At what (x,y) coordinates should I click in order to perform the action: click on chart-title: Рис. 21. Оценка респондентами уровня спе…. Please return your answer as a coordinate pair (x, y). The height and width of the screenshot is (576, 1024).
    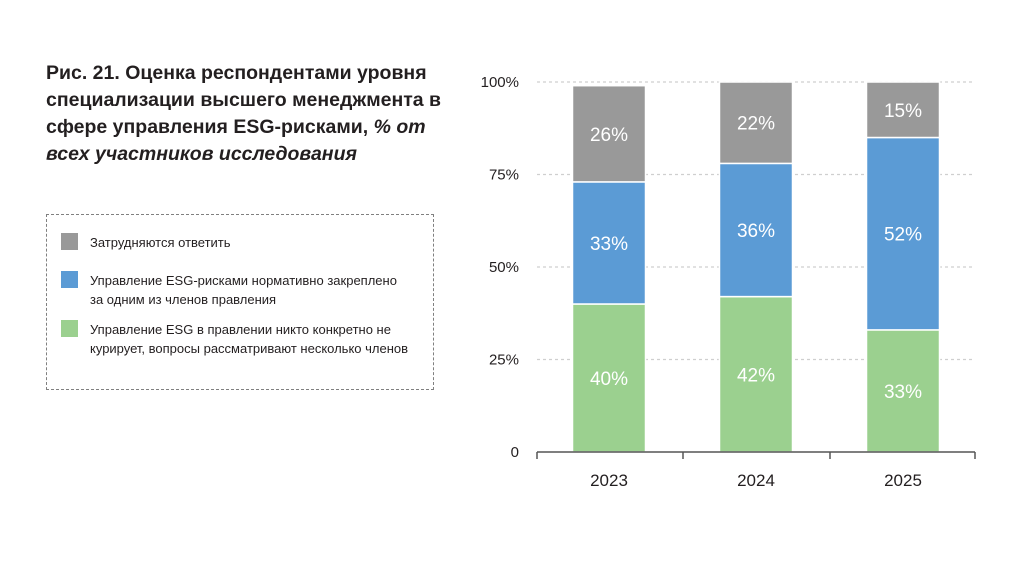
    Looking at the image, I should click on (246, 114).